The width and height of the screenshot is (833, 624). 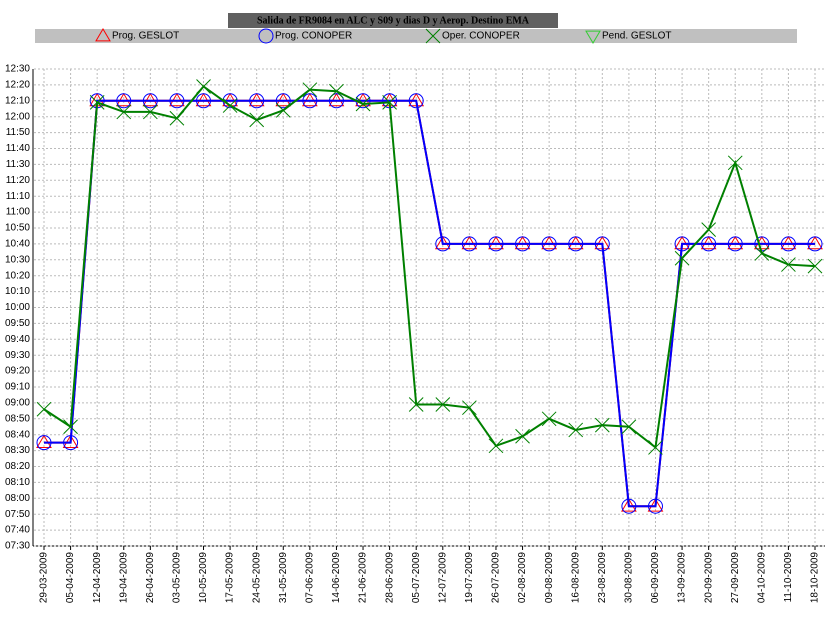 I want to click on x-tick-label: 28-06-2009, so click(x=389, y=578).